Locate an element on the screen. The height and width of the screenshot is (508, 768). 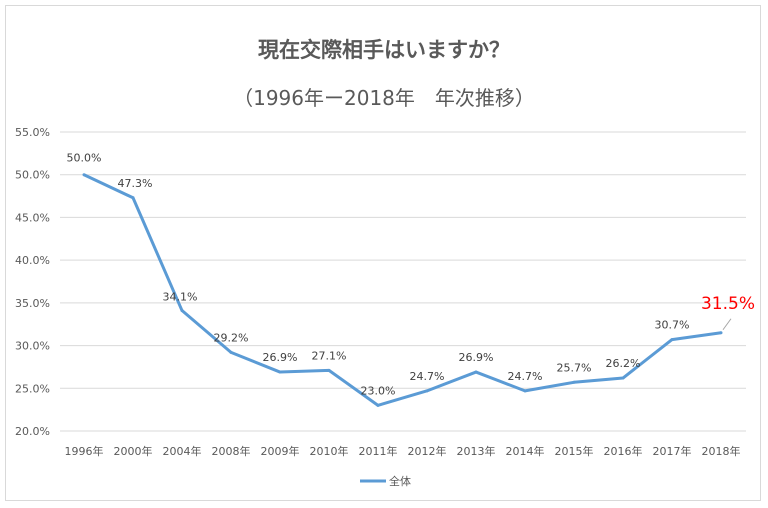
x-tick-label: 2016年 is located at coordinates (623, 451).